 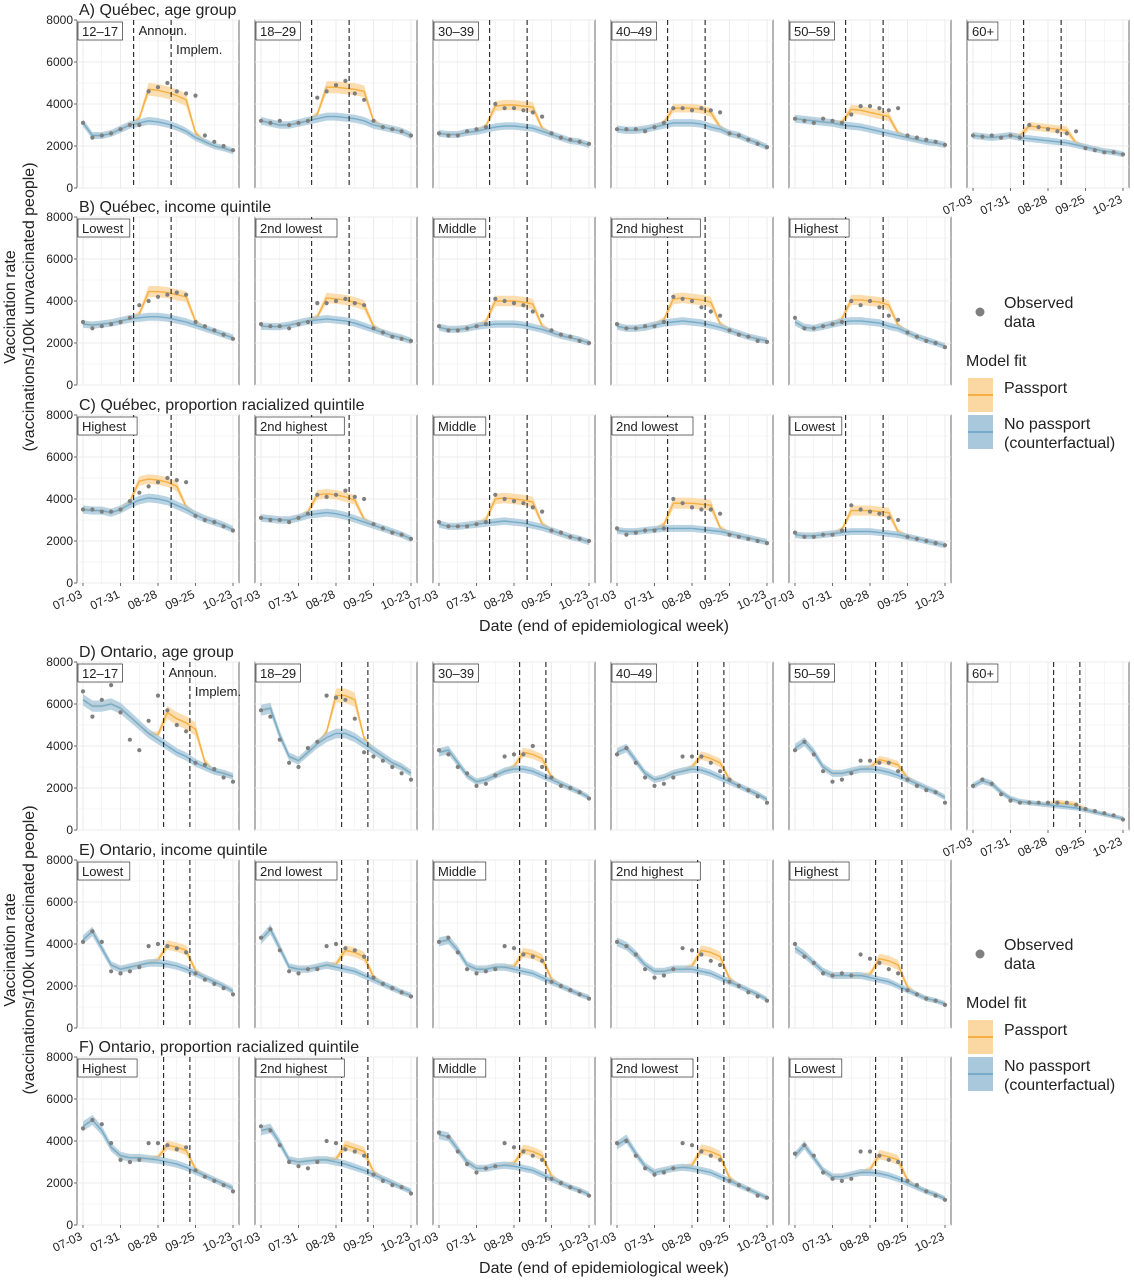 I want to click on panel-label: Middle, so click(x=457, y=871).